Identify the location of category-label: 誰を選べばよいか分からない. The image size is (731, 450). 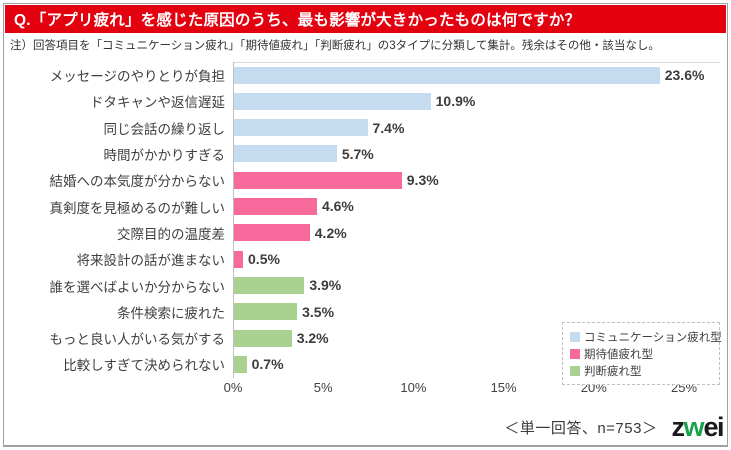
(137, 287).